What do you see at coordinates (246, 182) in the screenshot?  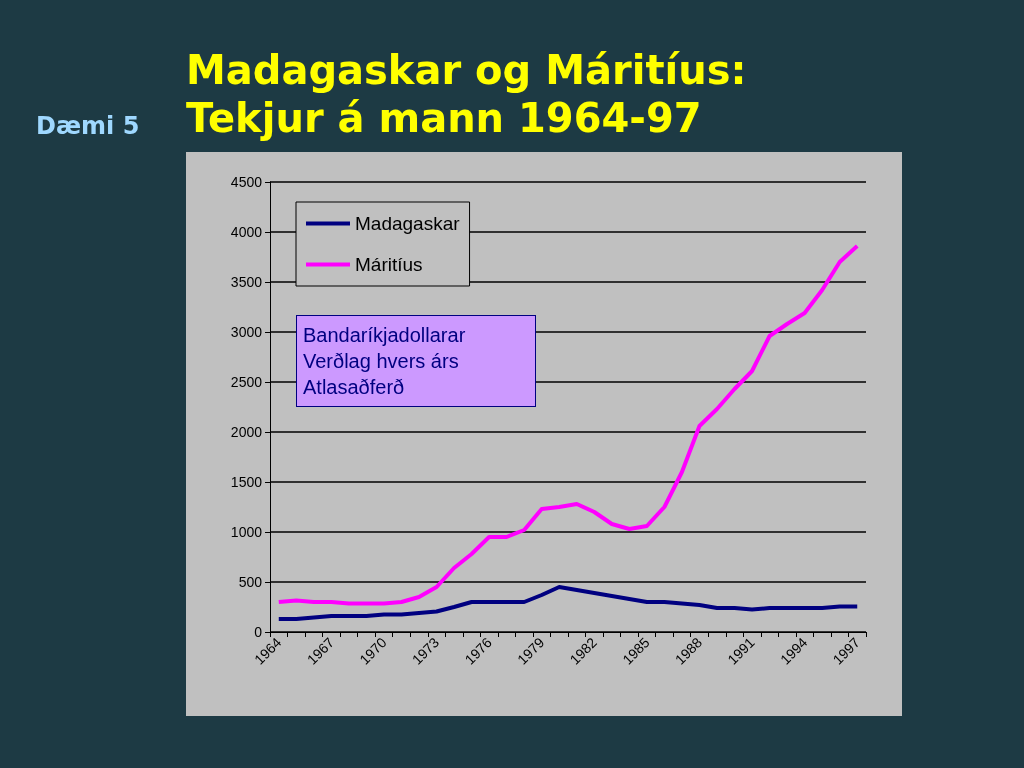 I see `y-tick-label: 4500` at bounding box center [246, 182].